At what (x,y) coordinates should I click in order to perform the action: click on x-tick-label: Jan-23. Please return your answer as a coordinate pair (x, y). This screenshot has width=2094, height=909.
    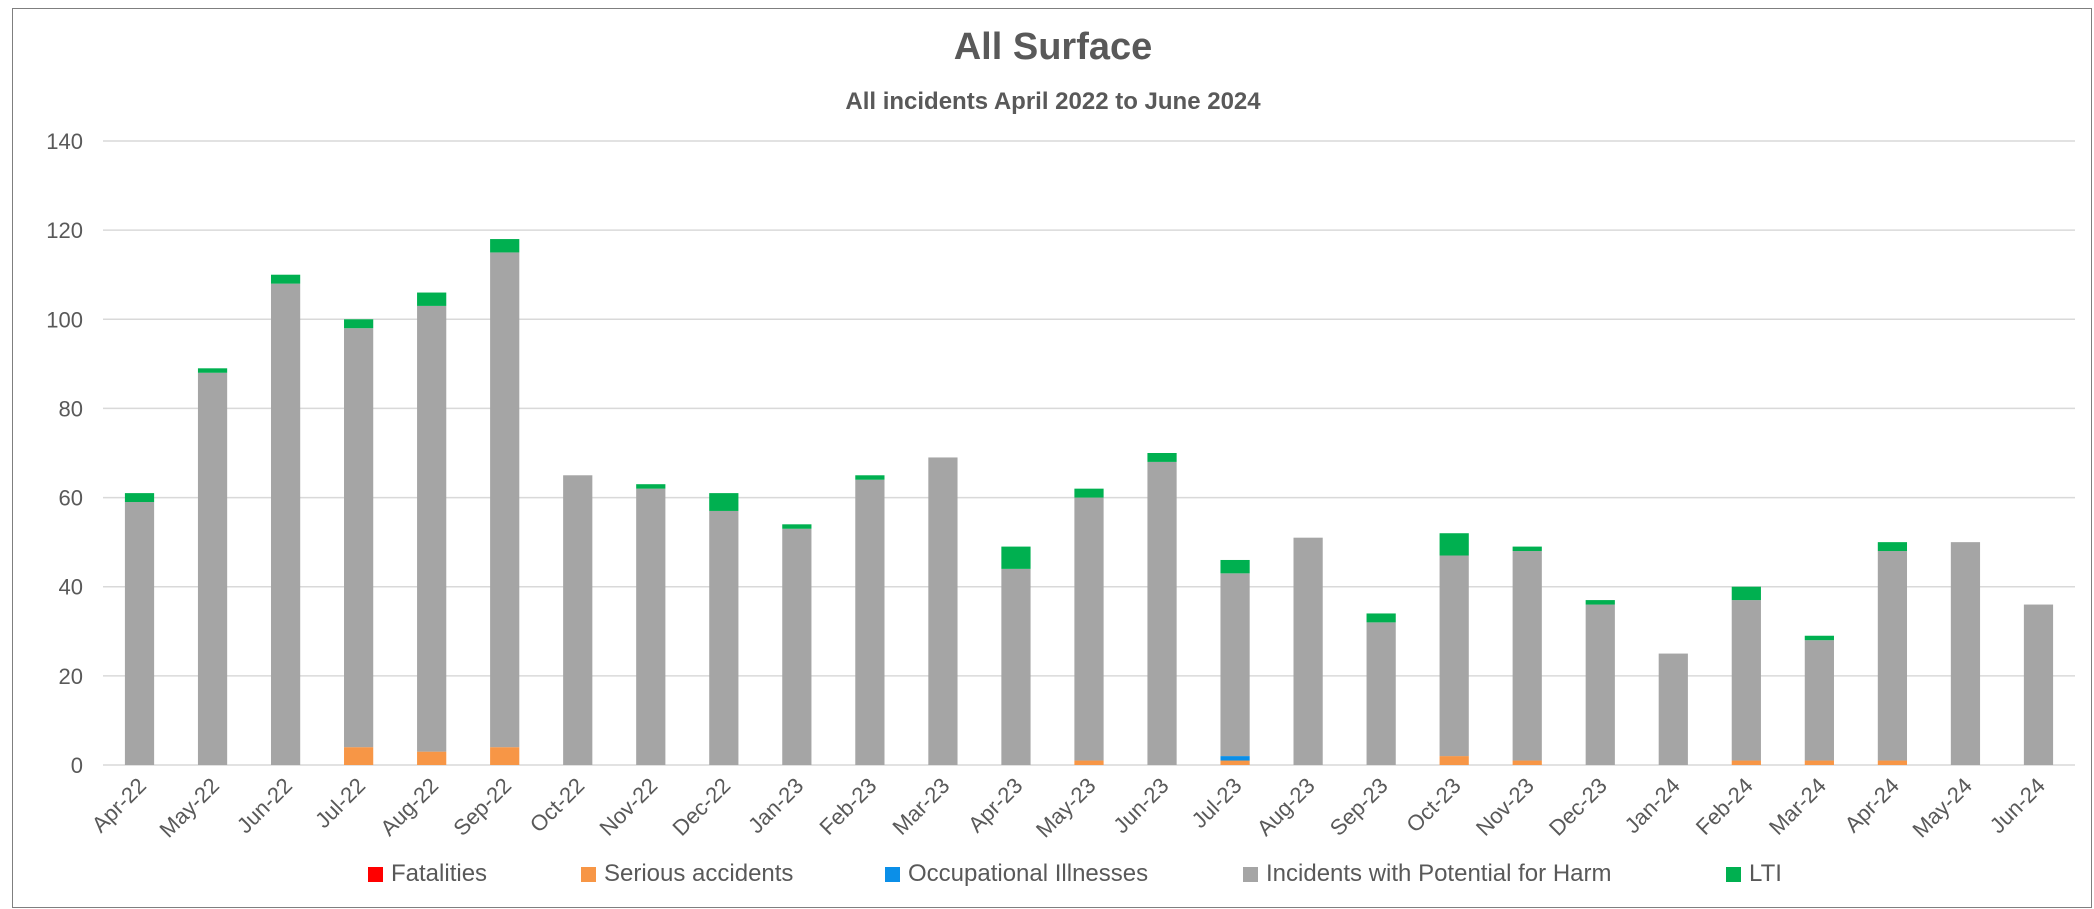
    Looking at the image, I should click on (775, 805).